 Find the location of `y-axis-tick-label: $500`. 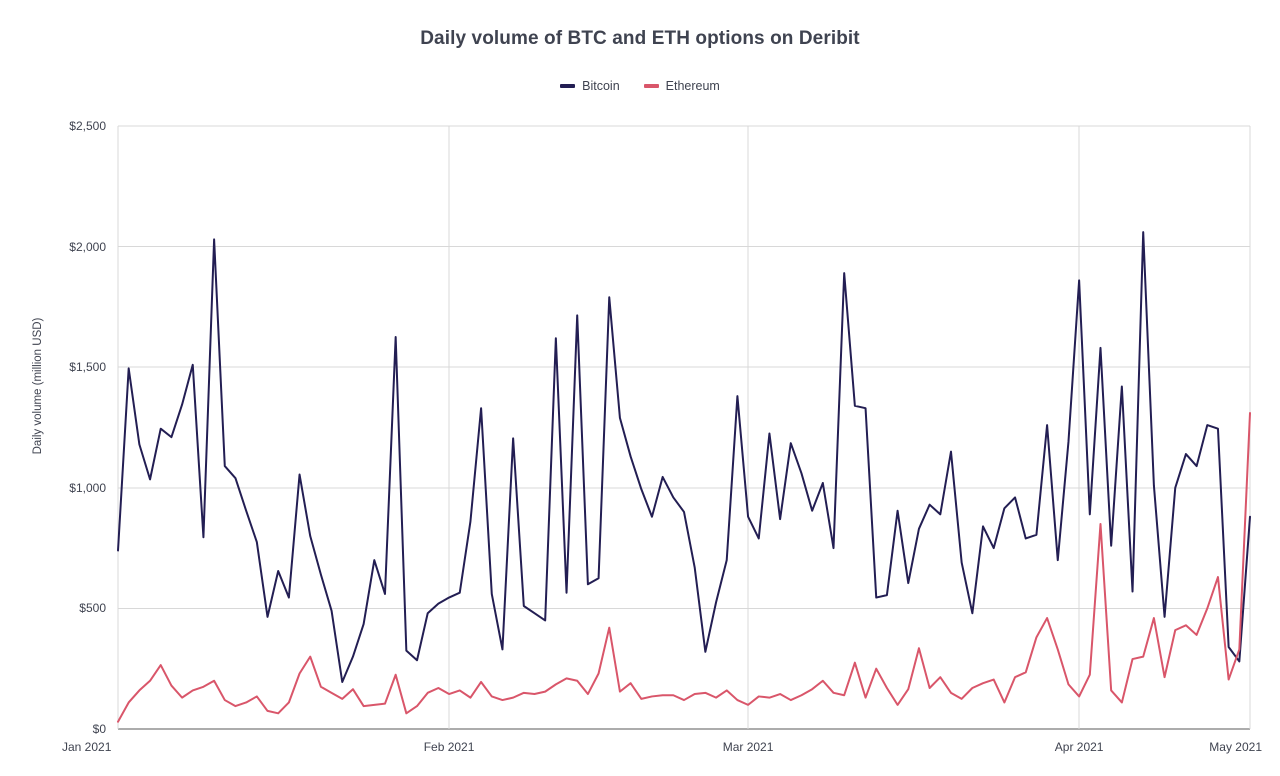

y-axis-tick-label: $500 is located at coordinates (92, 608).